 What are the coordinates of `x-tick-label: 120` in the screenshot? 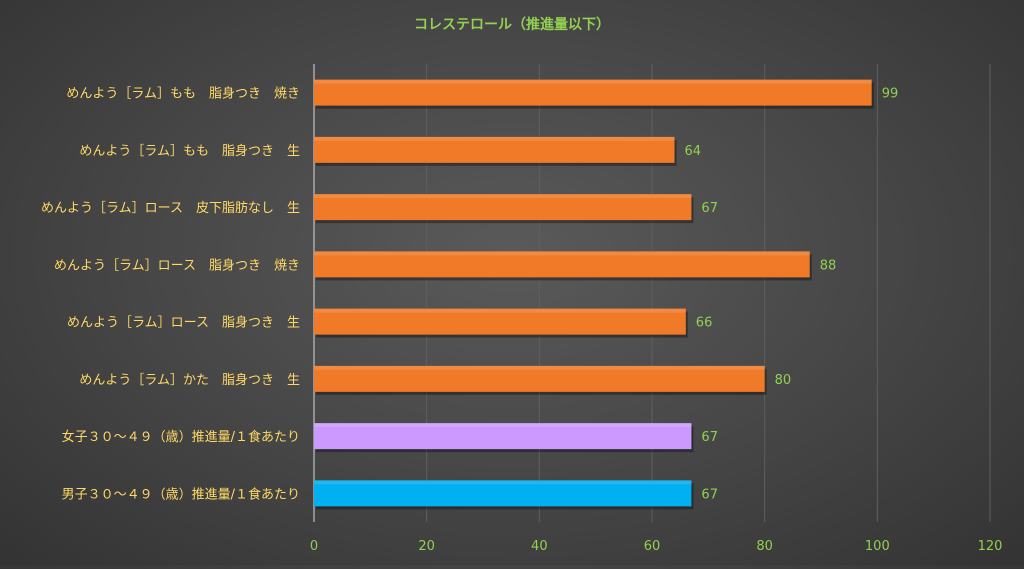 It's located at (990, 546).